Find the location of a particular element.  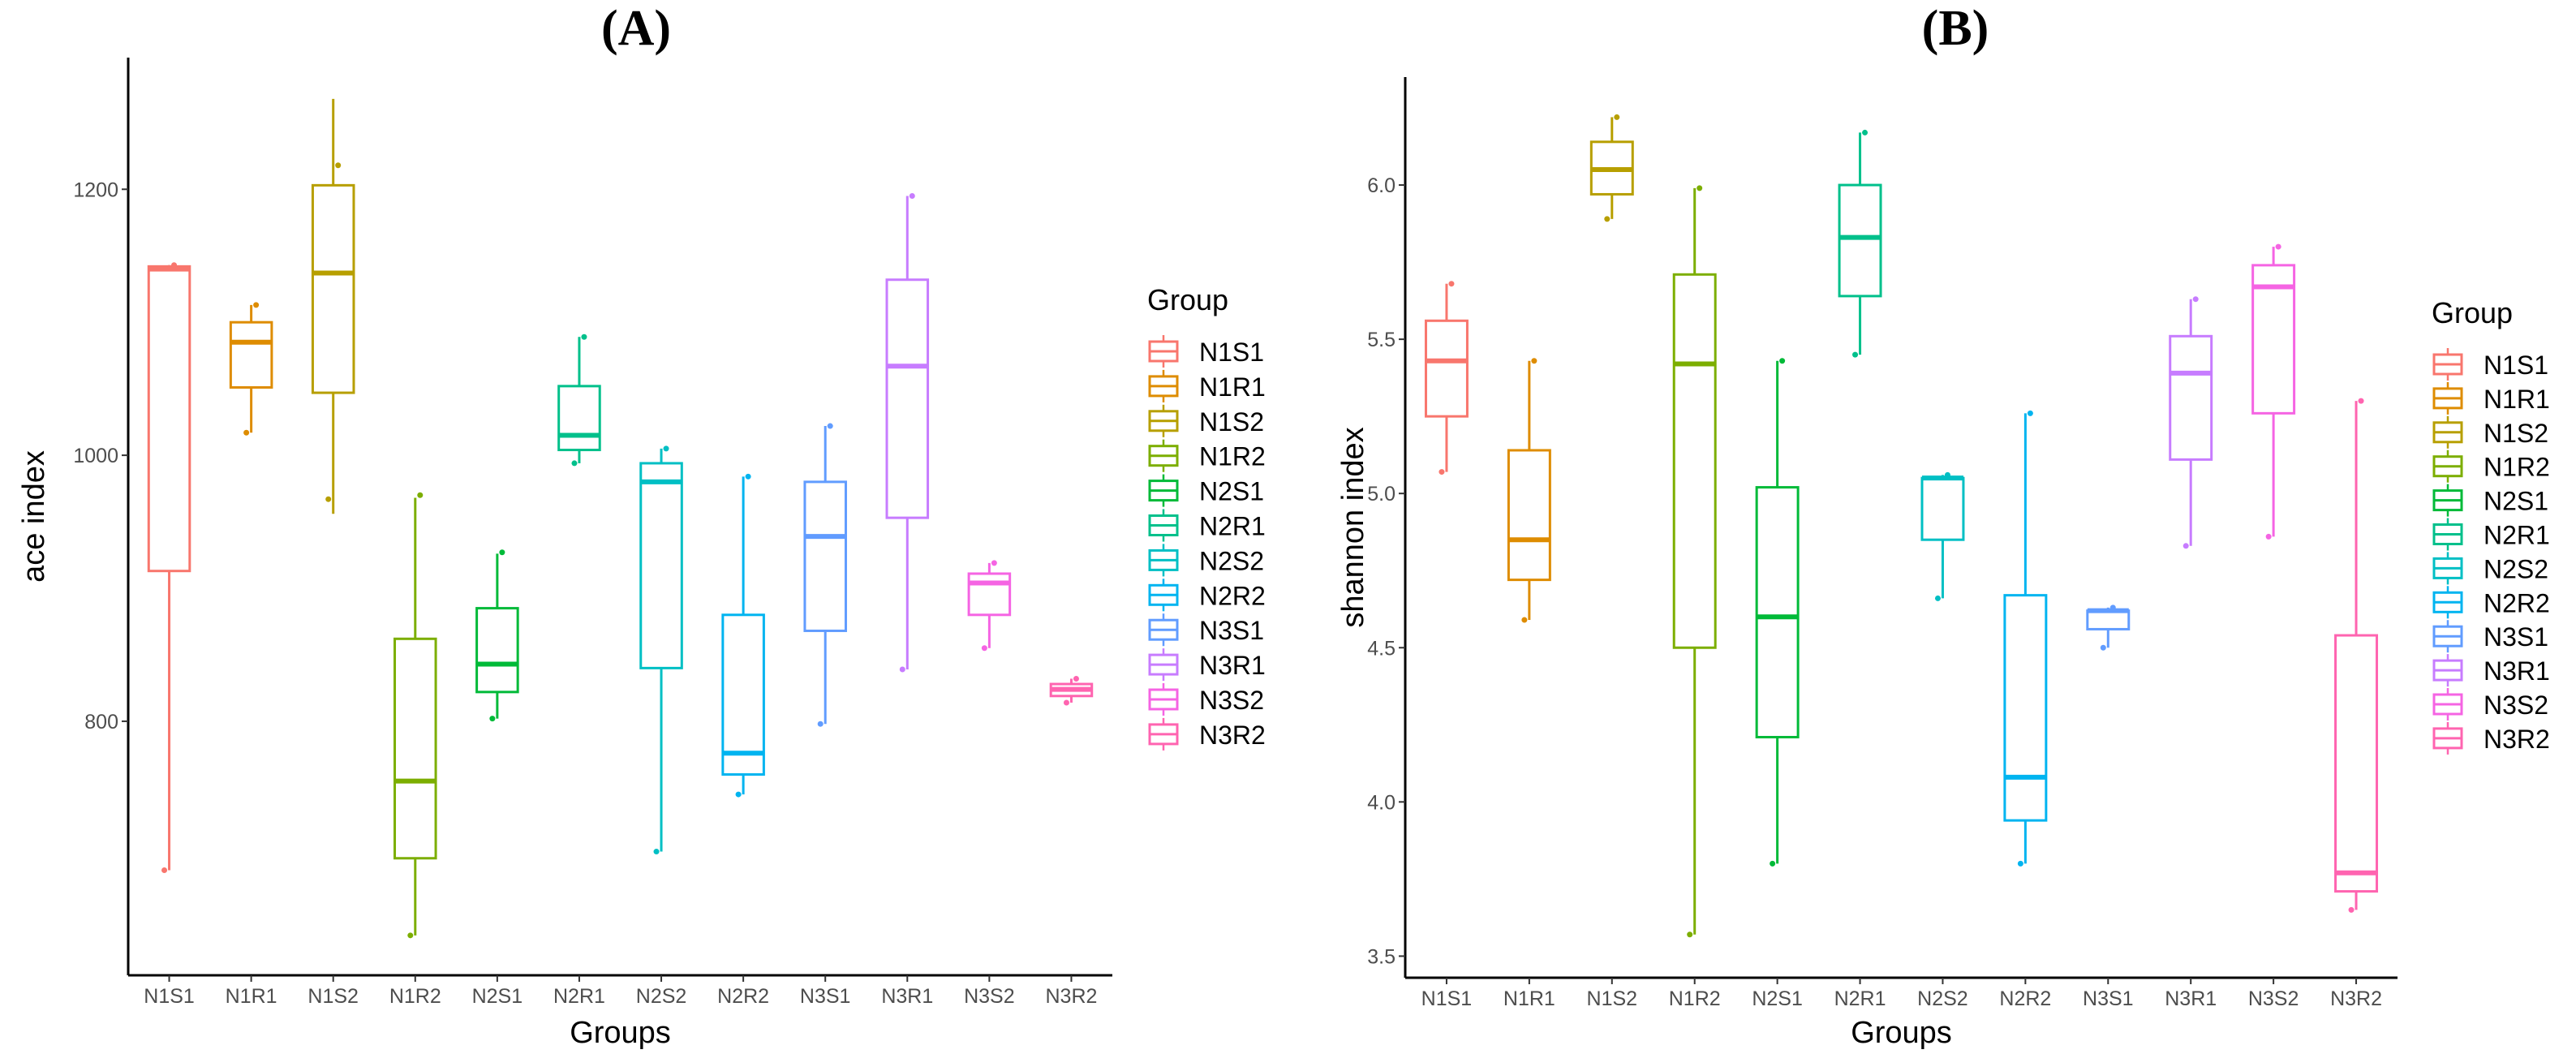

box-n1r2 is located at coordinates (415, 715).